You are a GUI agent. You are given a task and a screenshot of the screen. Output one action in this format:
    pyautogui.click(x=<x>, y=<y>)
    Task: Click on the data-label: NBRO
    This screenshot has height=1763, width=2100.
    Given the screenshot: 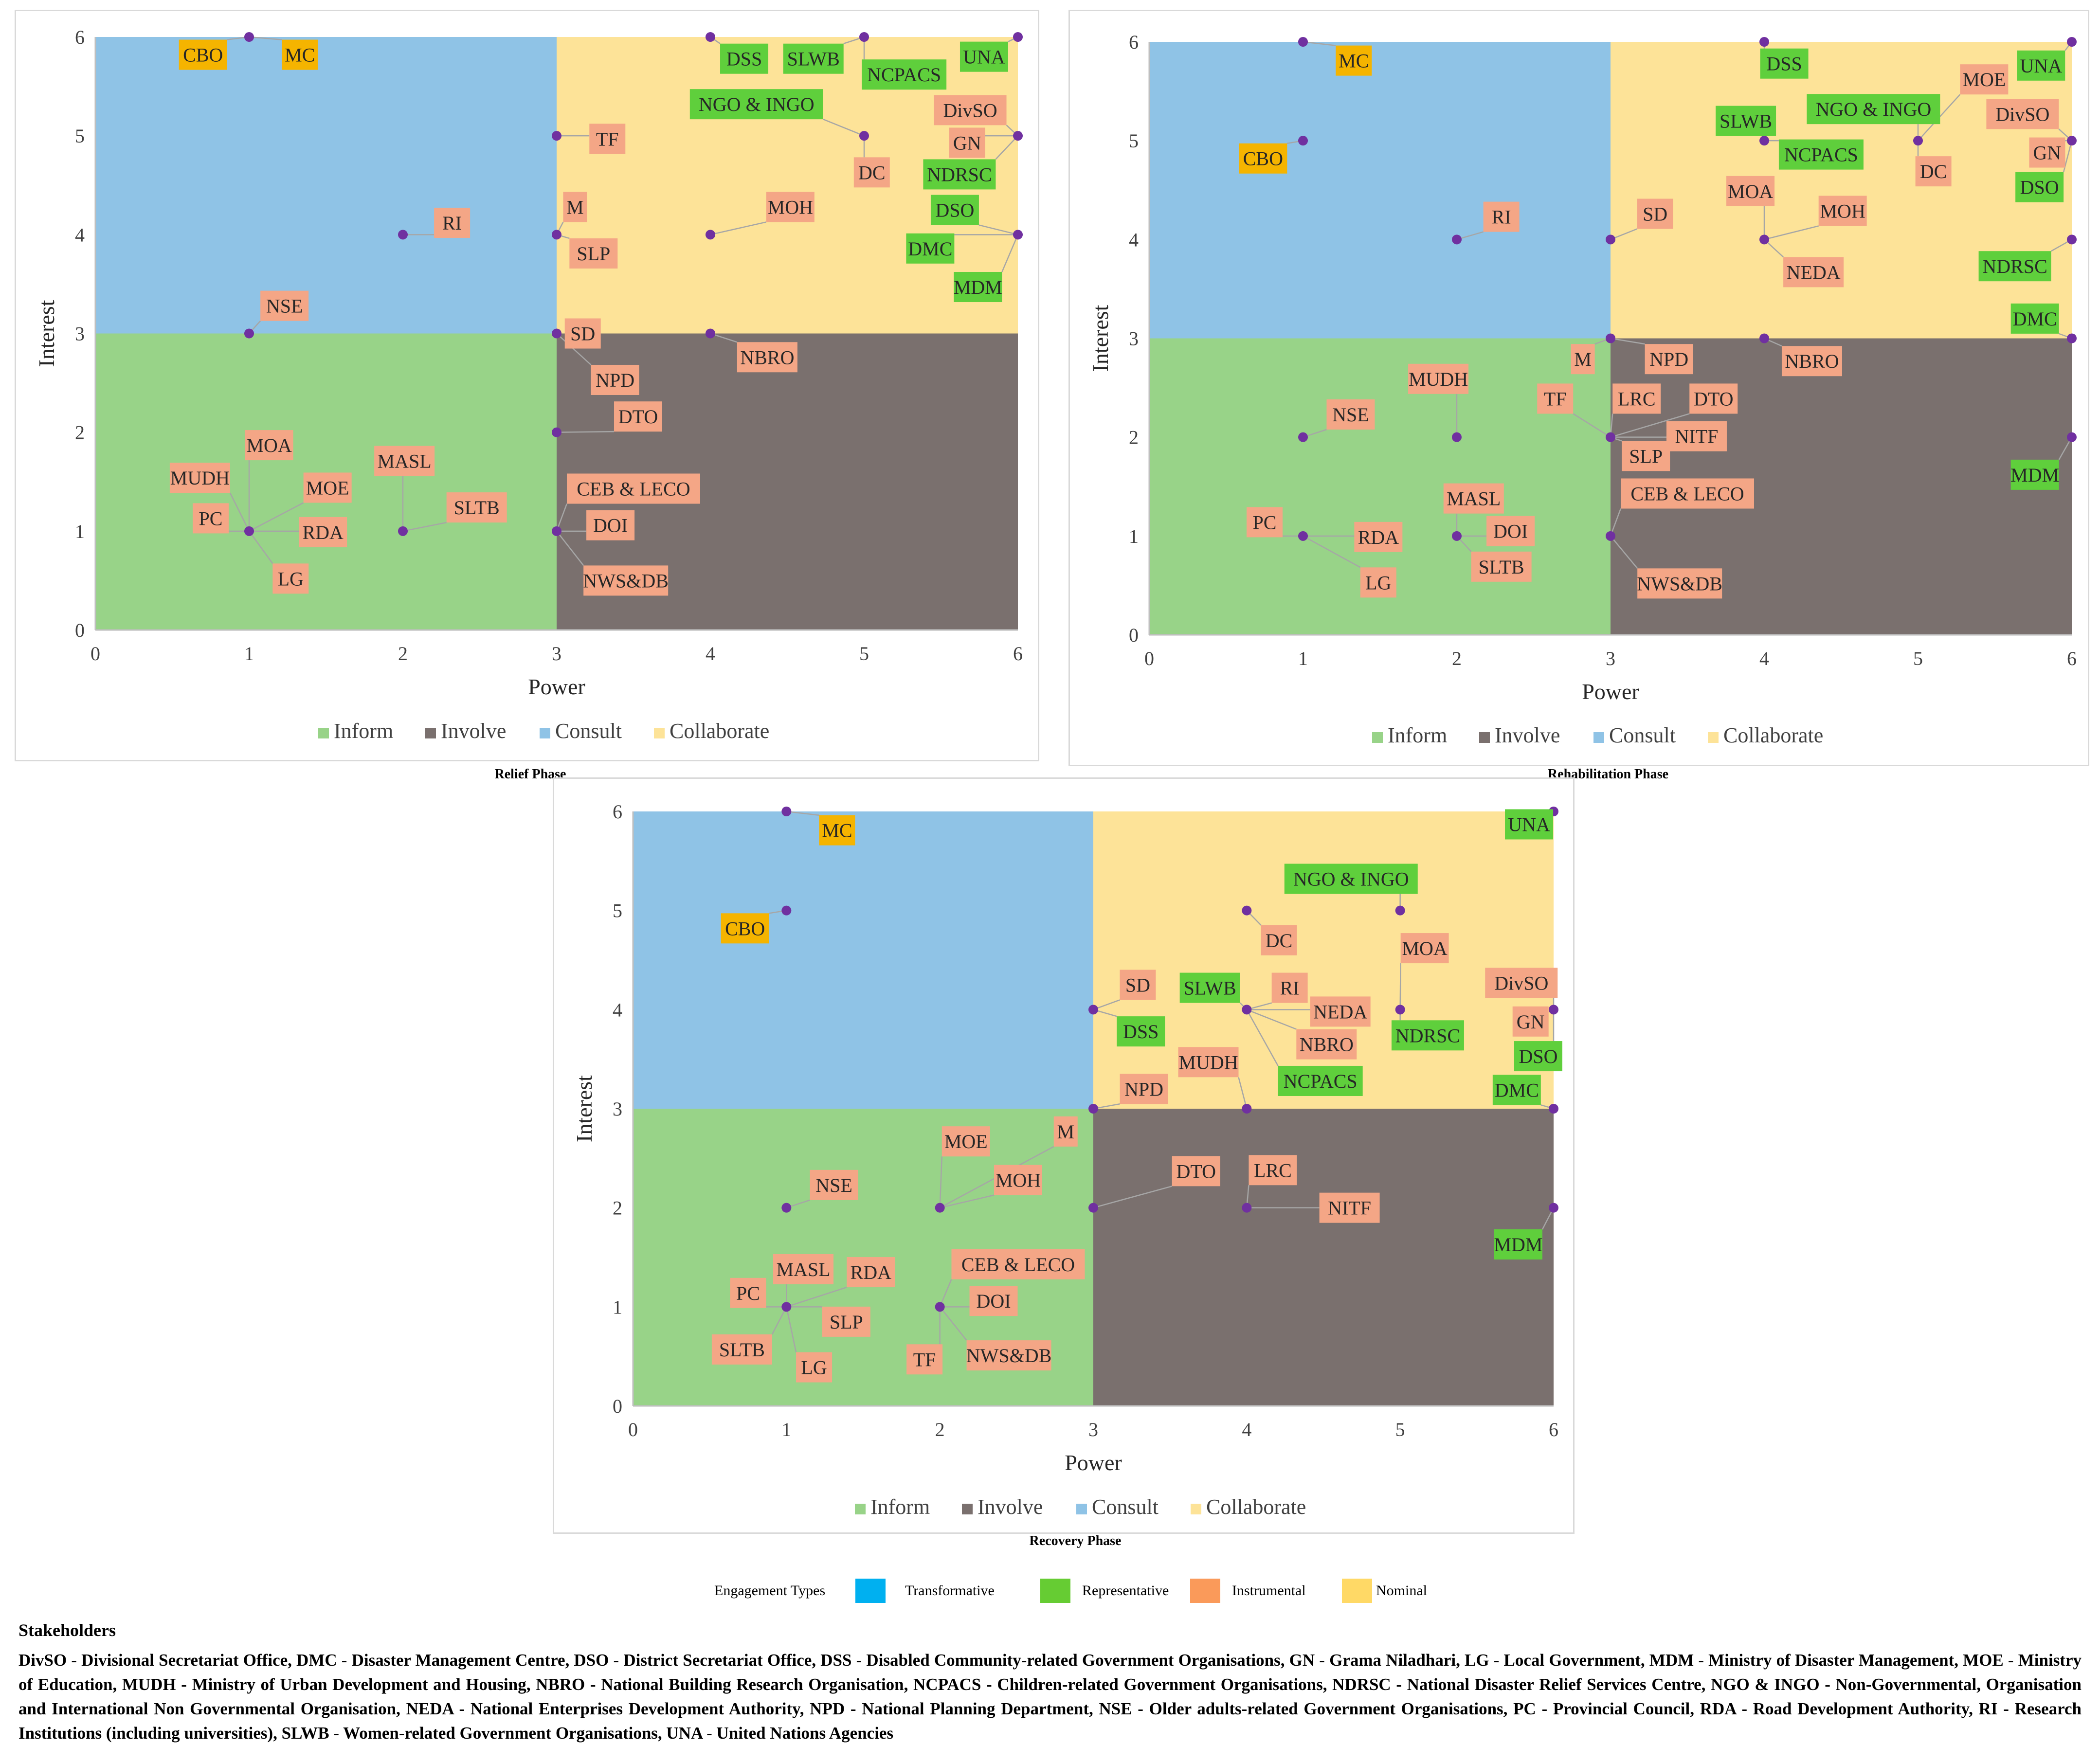 What is the action you would take?
    pyautogui.click(x=1327, y=1045)
    